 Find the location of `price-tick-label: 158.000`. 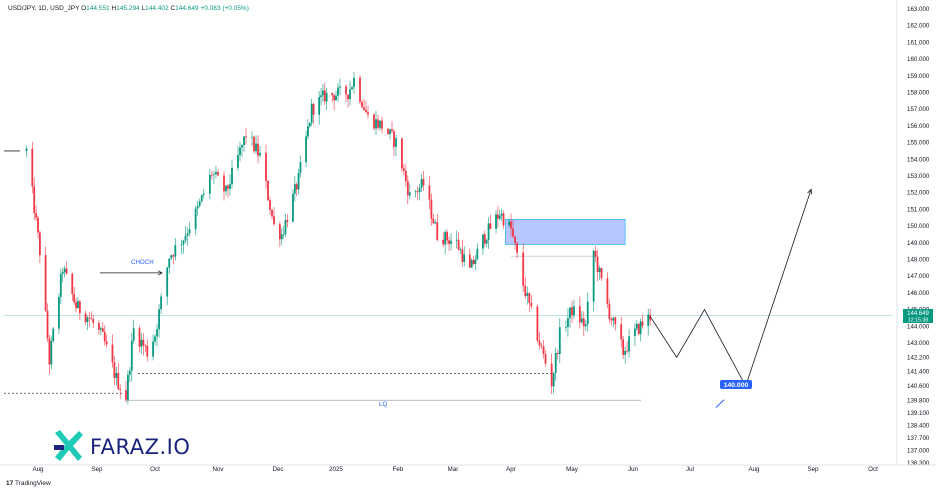

price-tick-label: 158.000 is located at coordinates (918, 93).